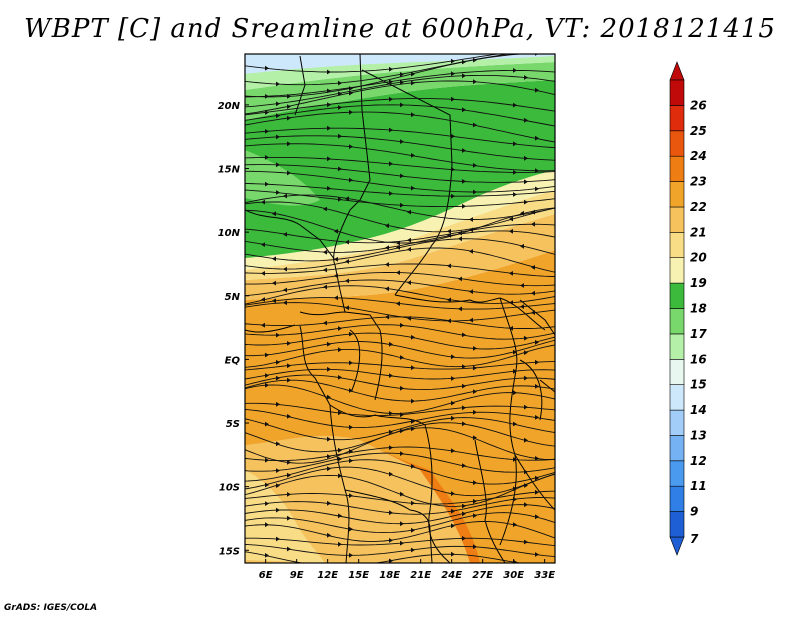 This screenshot has width=800, height=618. What do you see at coordinates (698, 156) in the screenshot?
I see `colorbar-label: 24` at bounding box center [698, 156].